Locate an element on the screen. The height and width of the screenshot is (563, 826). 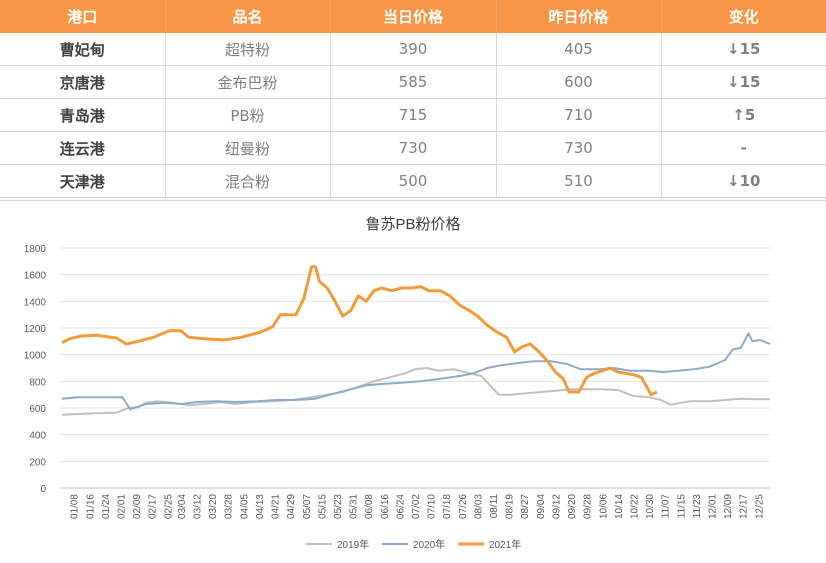
x-tick-label: 04/13 is located at coordinates (260, 506).